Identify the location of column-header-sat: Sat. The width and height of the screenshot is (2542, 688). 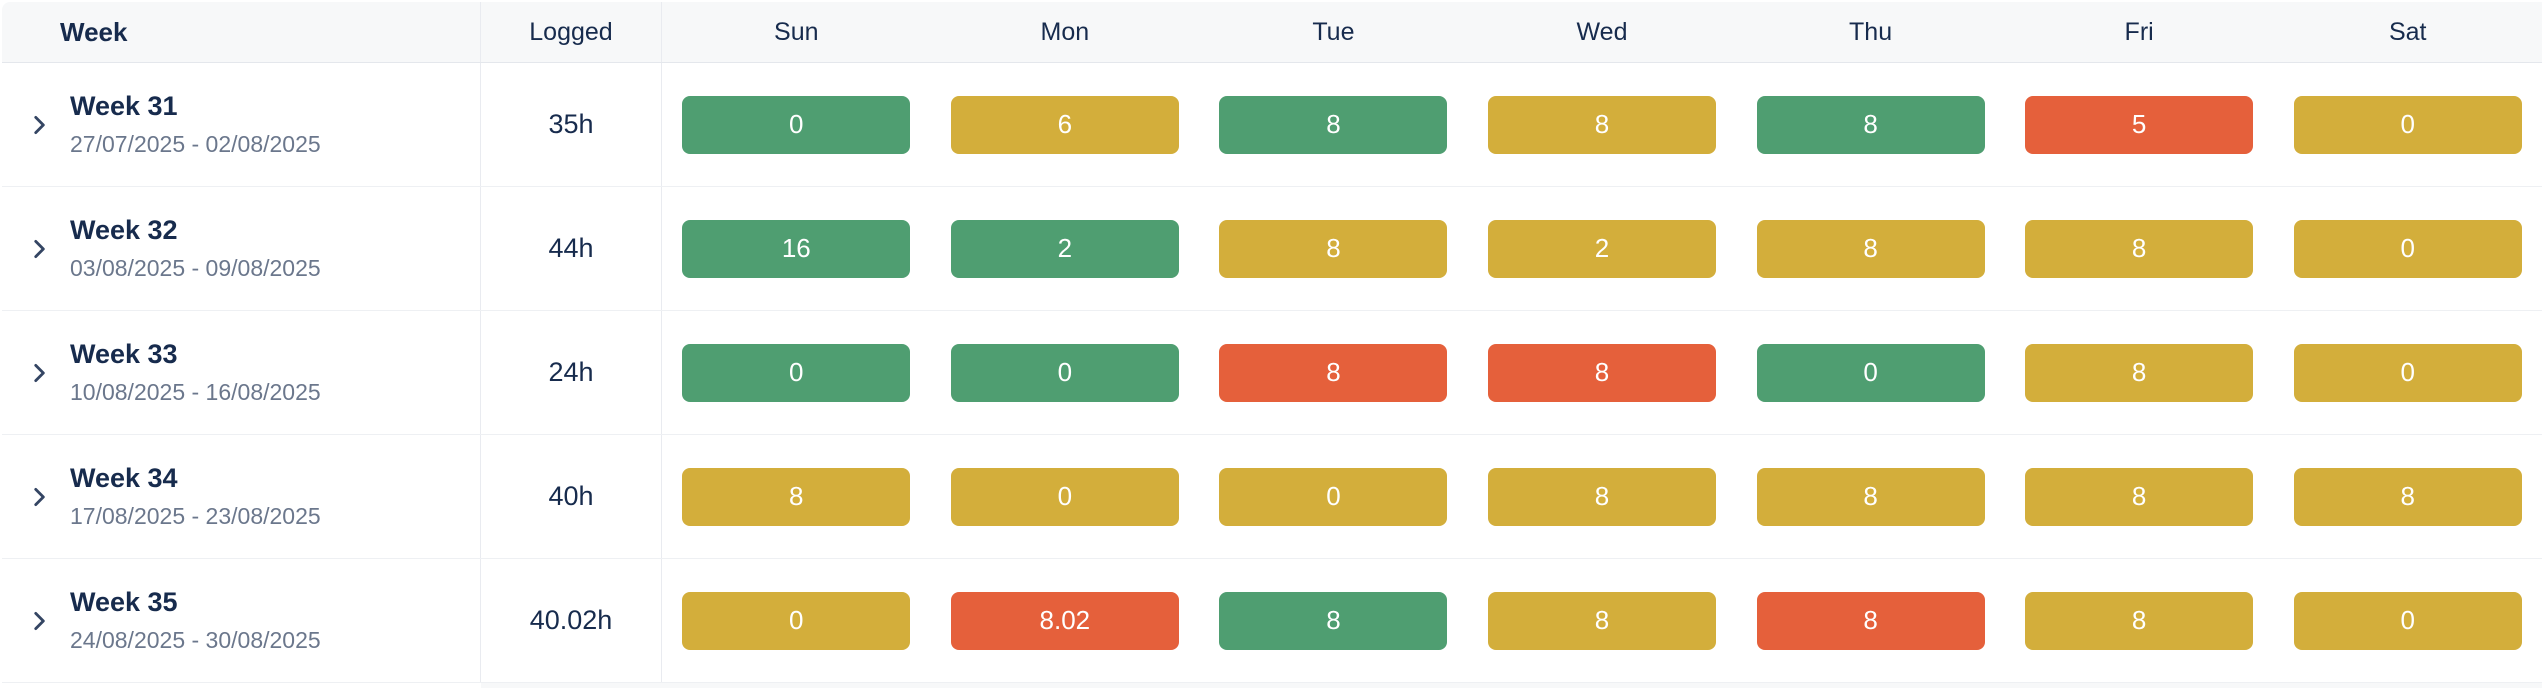
(2407, 31).